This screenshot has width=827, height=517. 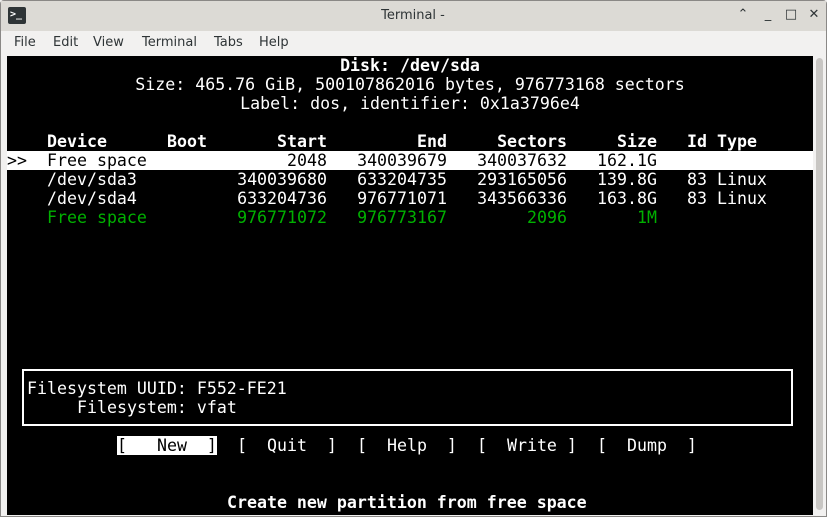 What do you see at coordinates (282, 179) in the screenshot?
I see `cell-start: 340039680` at bounding box center [282, 179].